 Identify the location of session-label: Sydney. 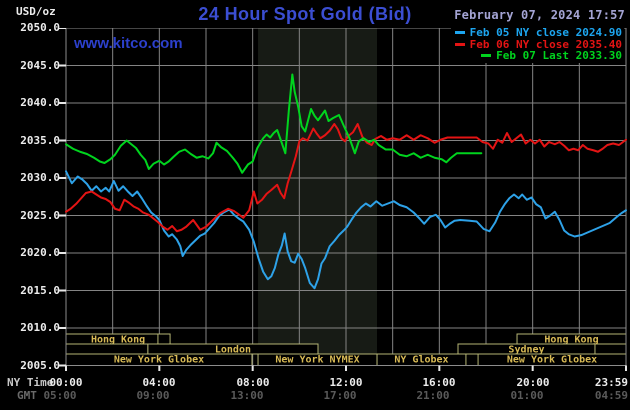
(526, 350).